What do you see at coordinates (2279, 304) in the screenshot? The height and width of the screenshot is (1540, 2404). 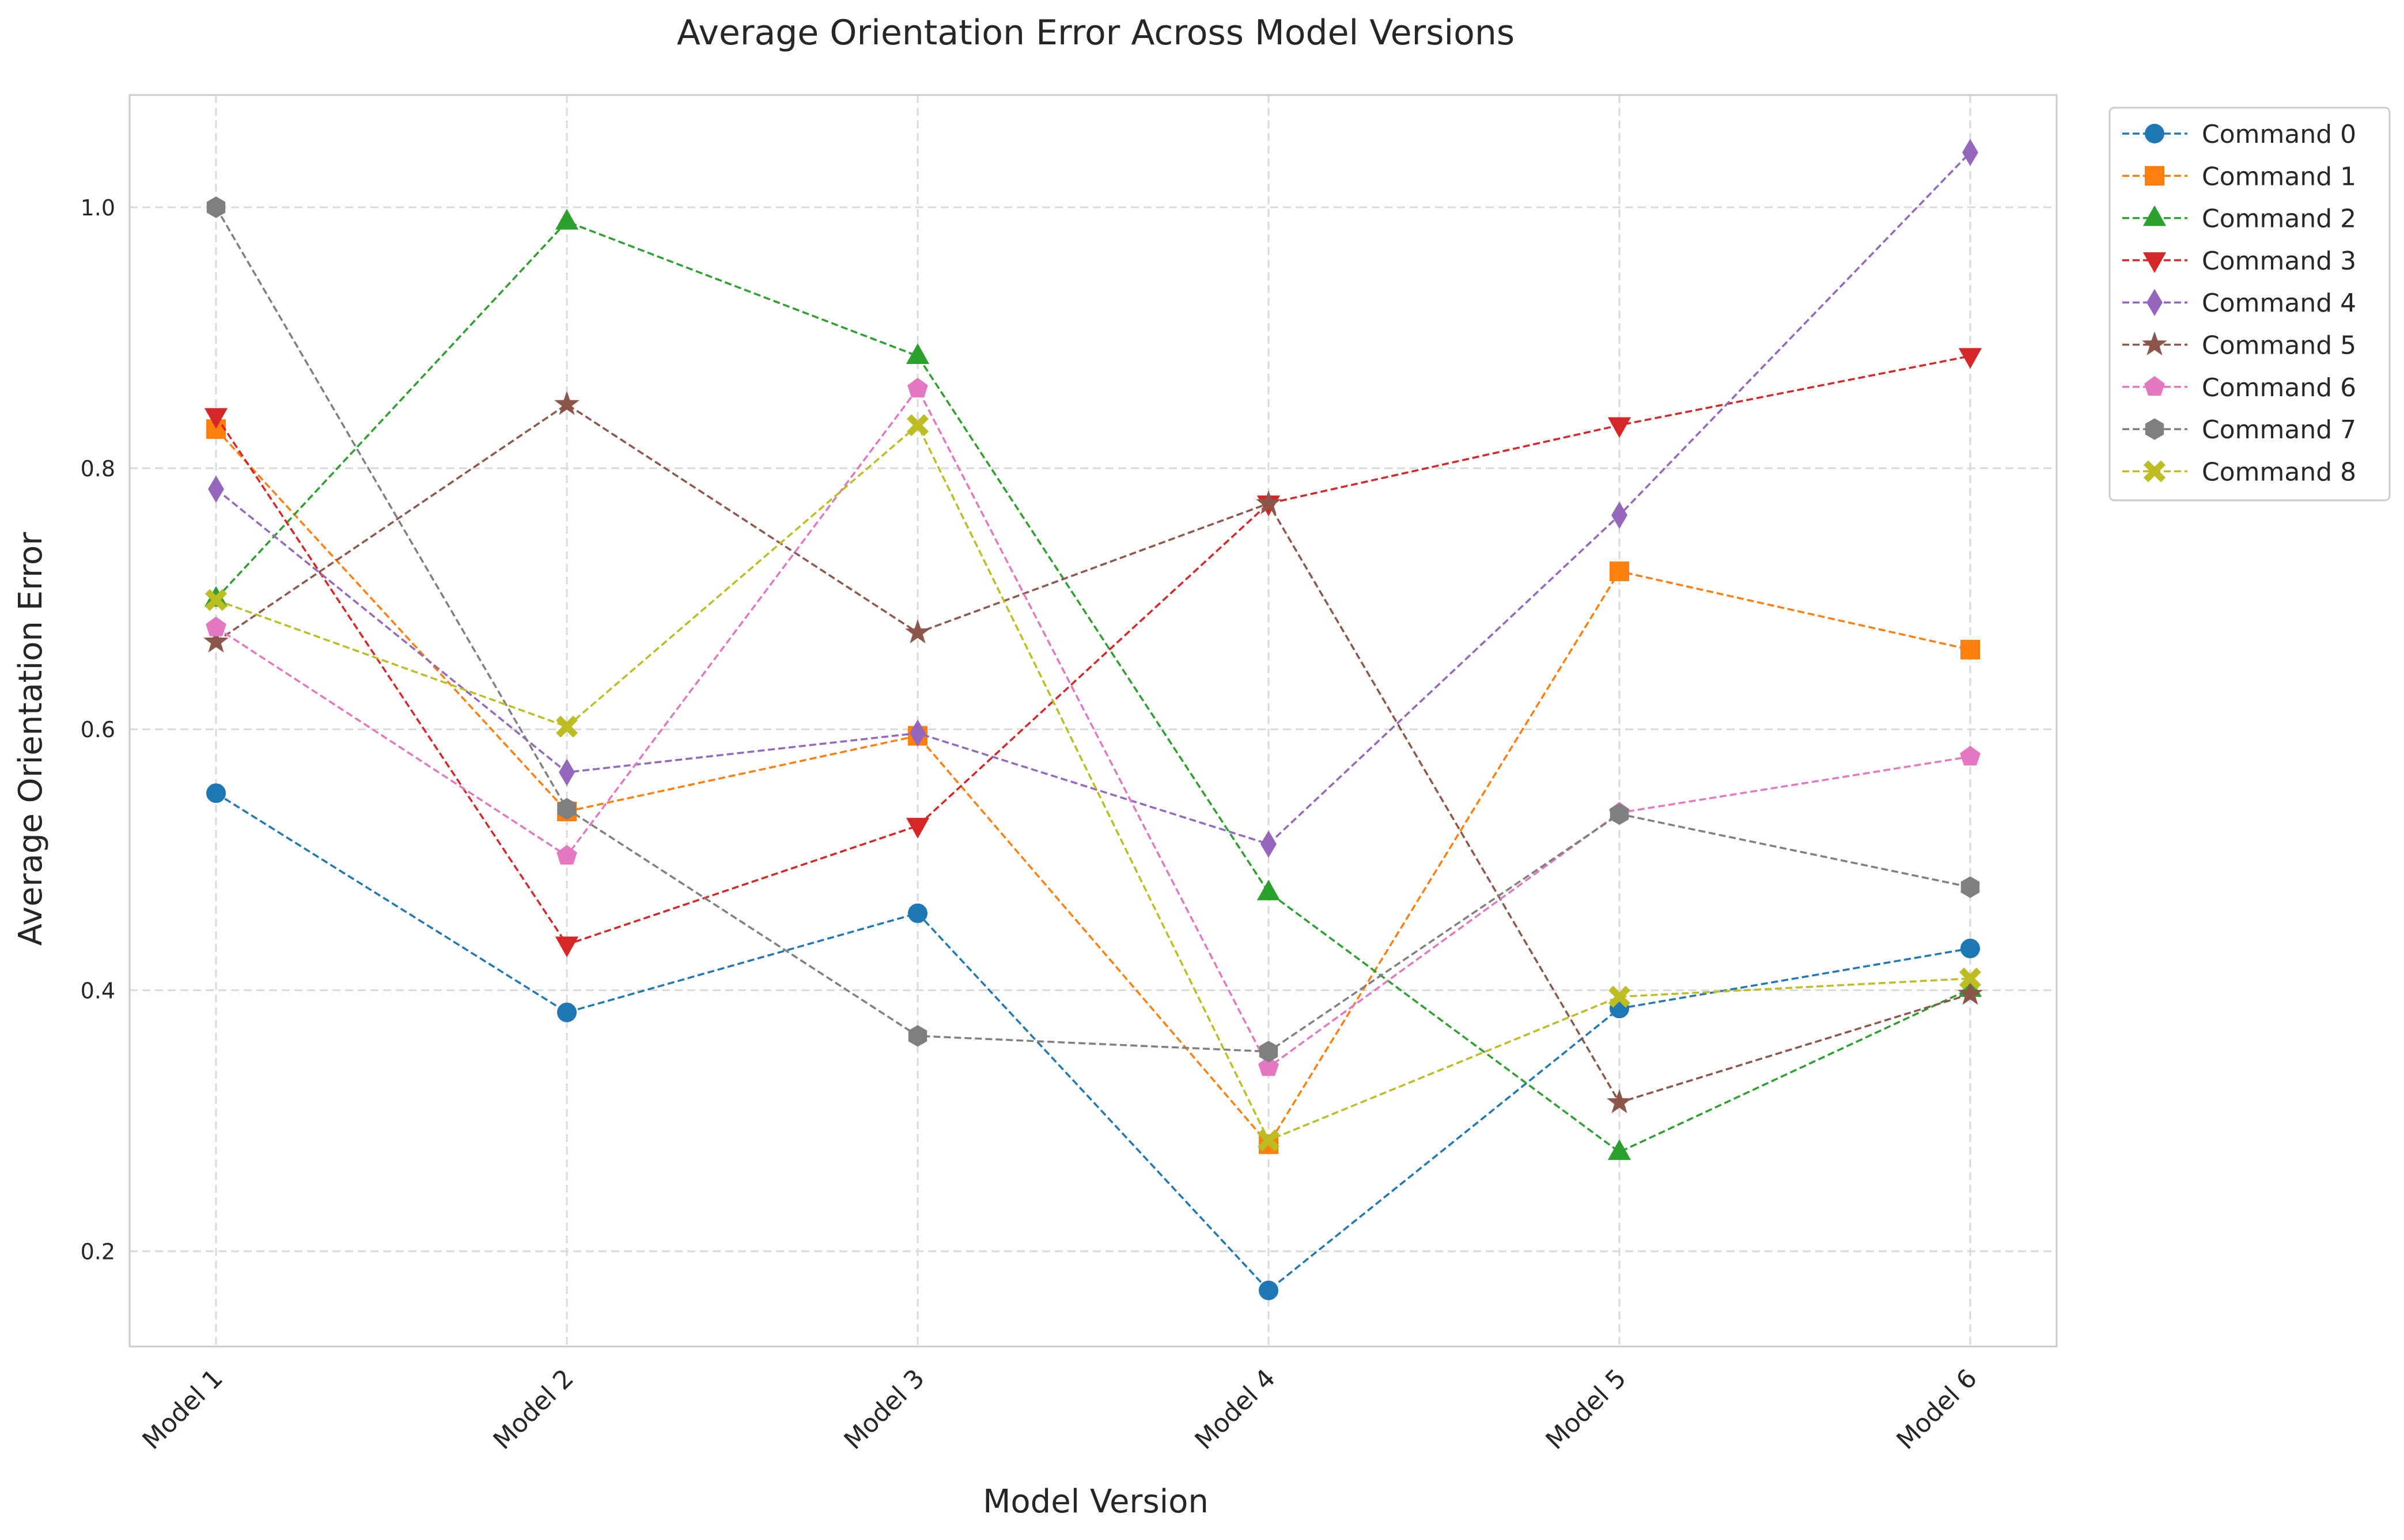 I see `legend-label: Command 4` at bounding box center [2279, 304].